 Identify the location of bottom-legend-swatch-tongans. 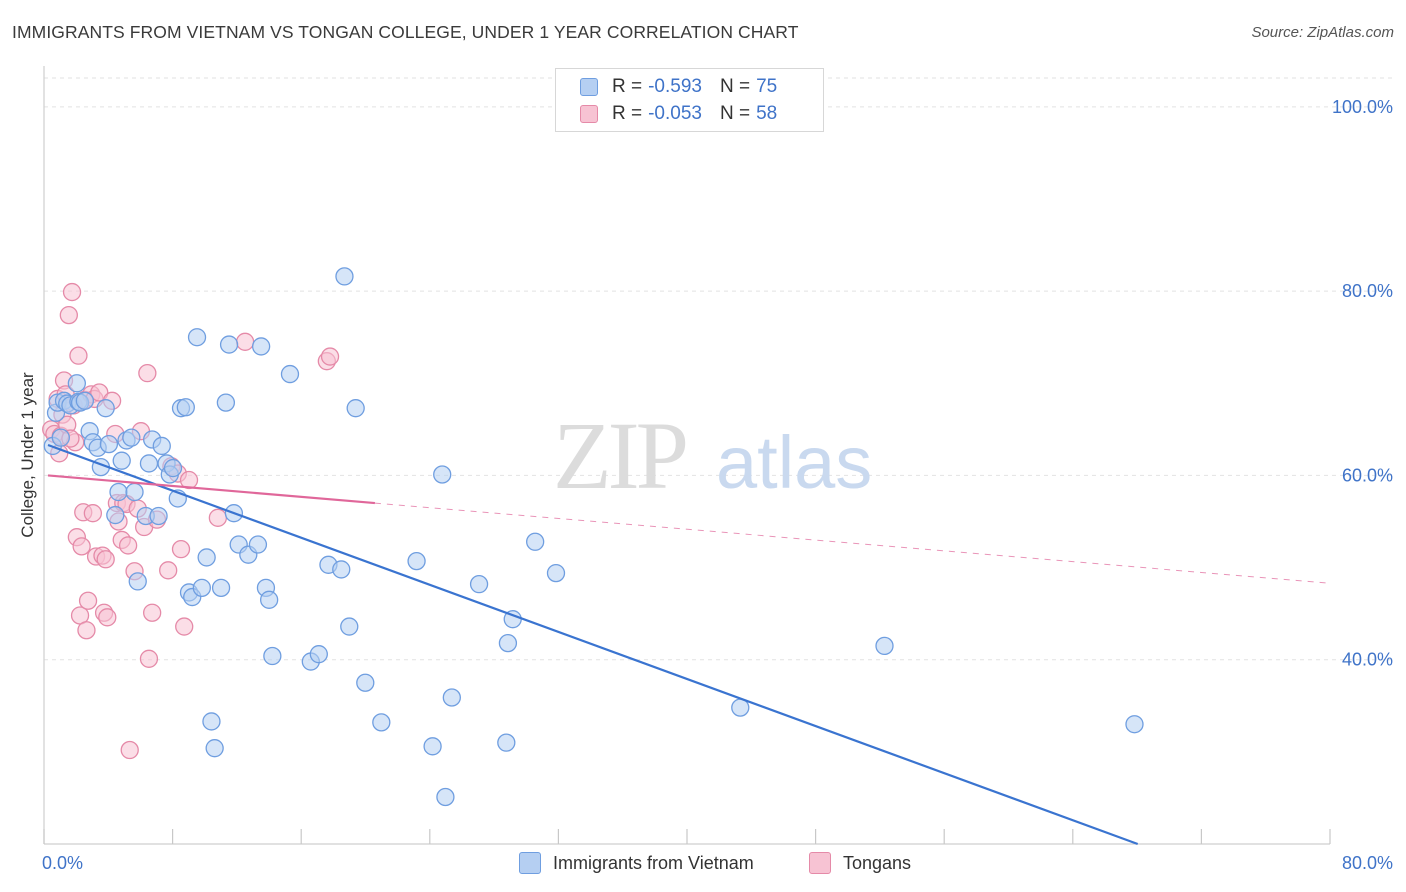
(820, 863).